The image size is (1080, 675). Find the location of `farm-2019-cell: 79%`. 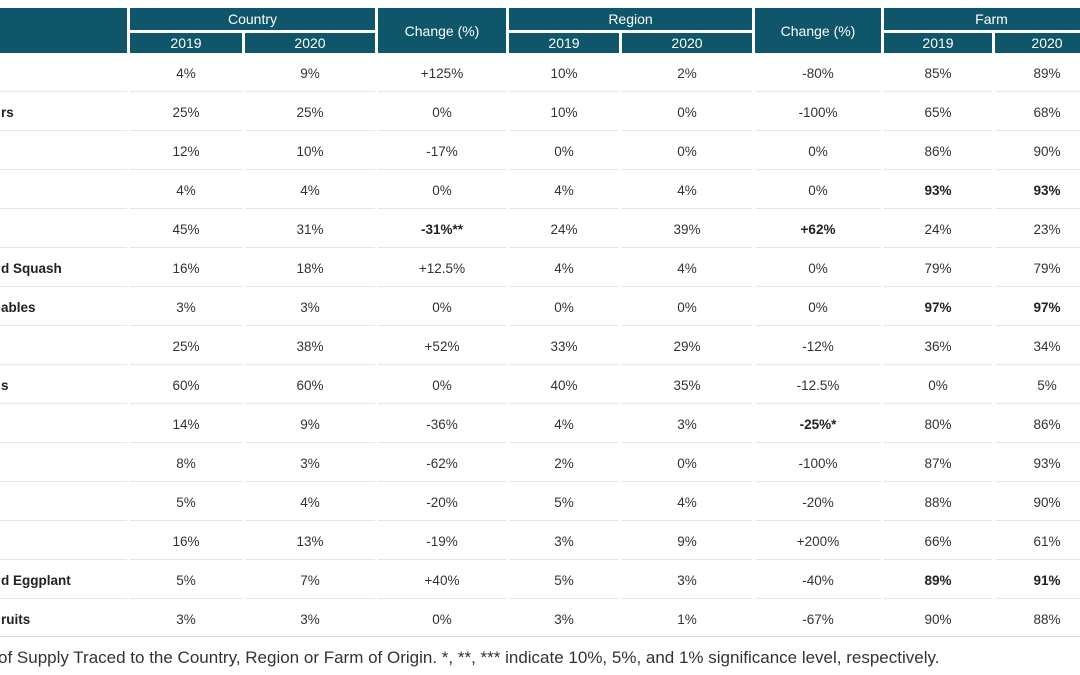

farm-2019-cell: 79% is located at coordinates (938, 269).